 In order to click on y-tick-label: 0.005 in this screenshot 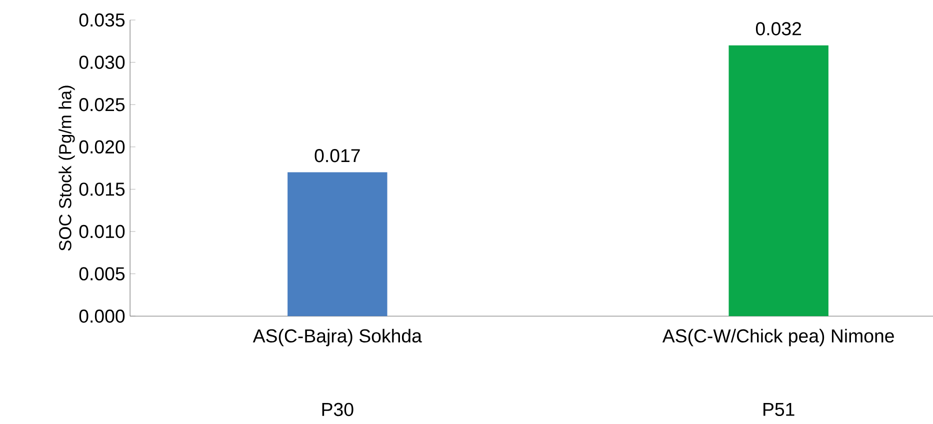, I will do `click(102, 273)`.